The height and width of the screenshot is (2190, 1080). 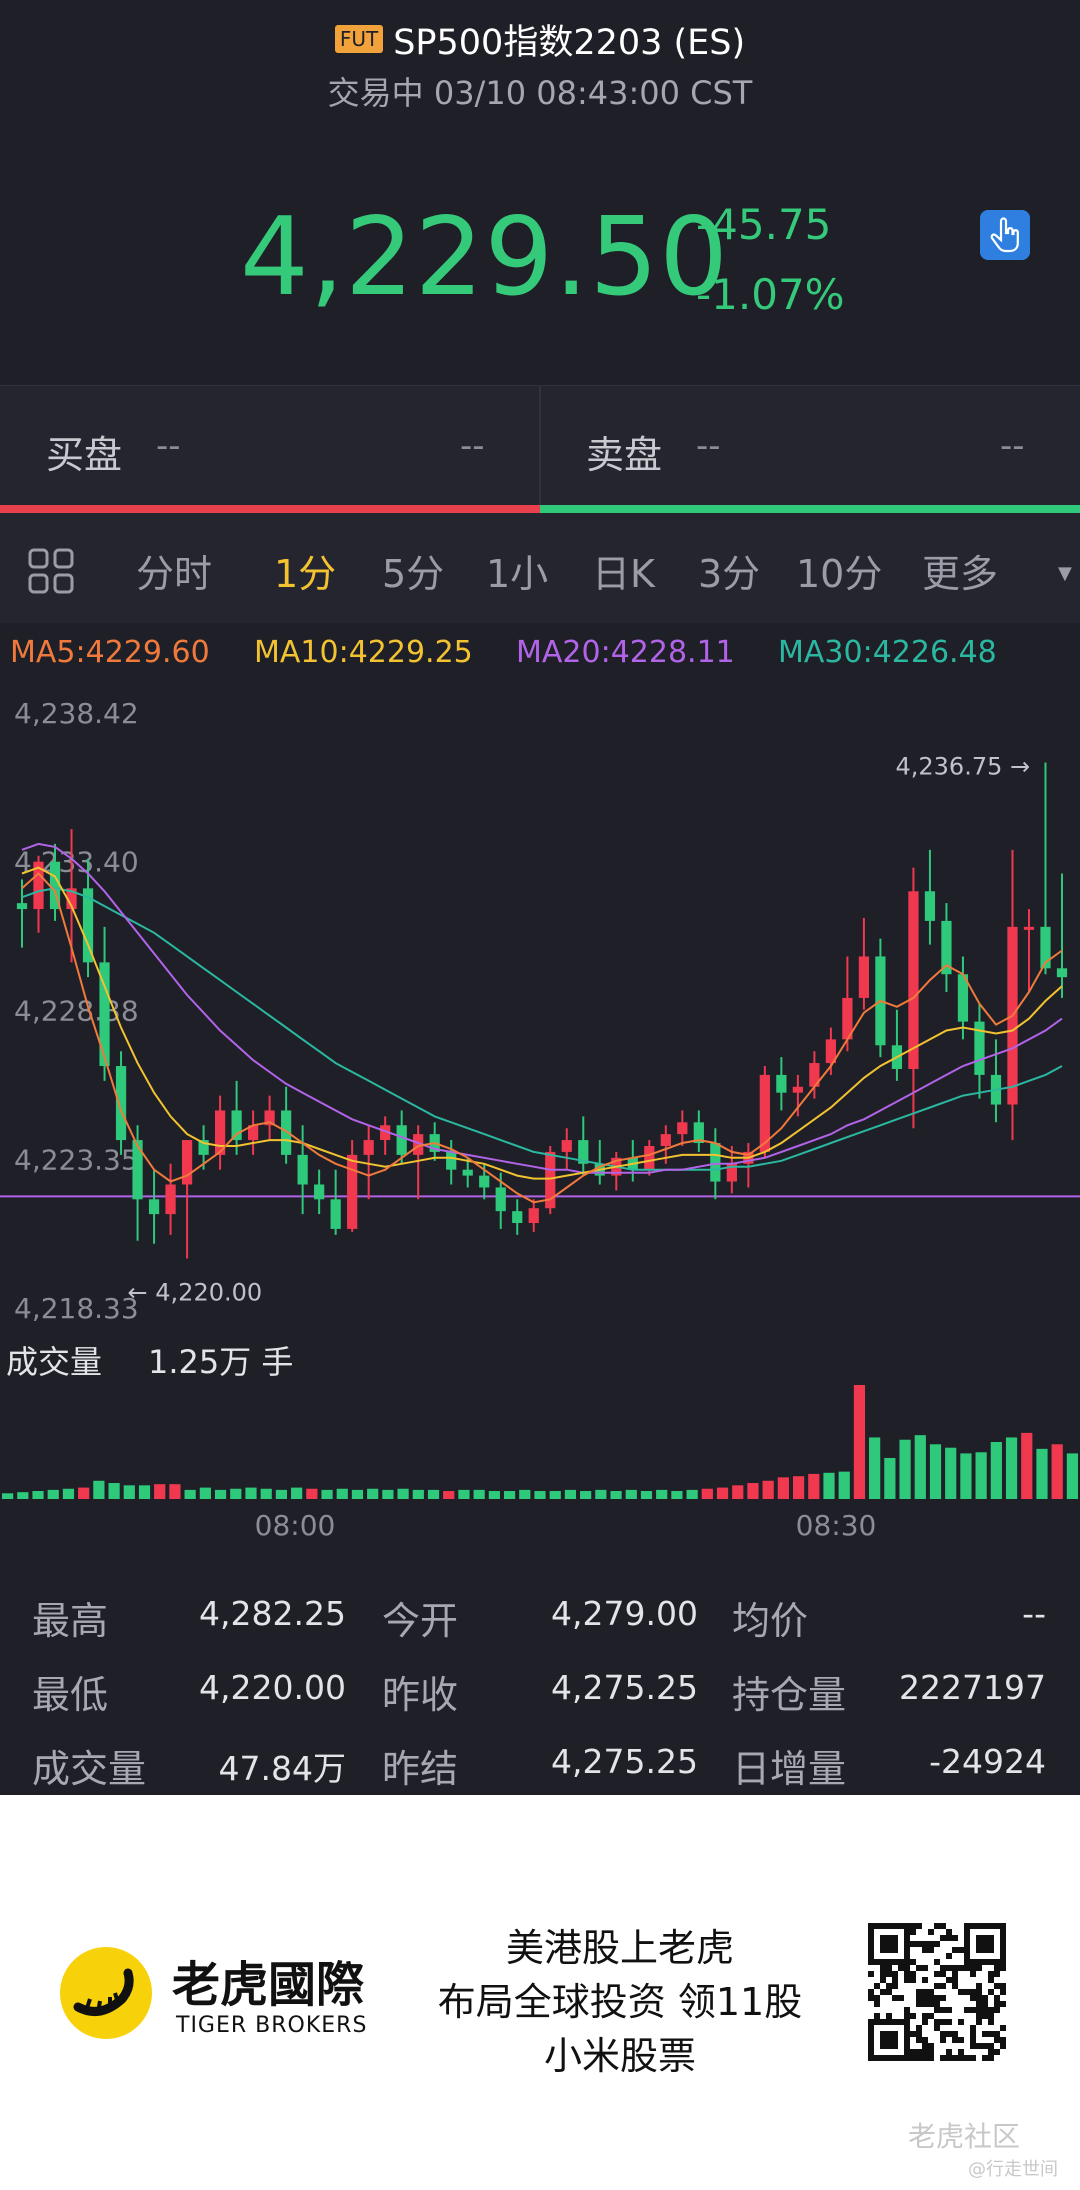 What do you see at coordinates (810, 509) in the screenshot?
I see `ask-strength-bar` at bounding box center [810, 509].